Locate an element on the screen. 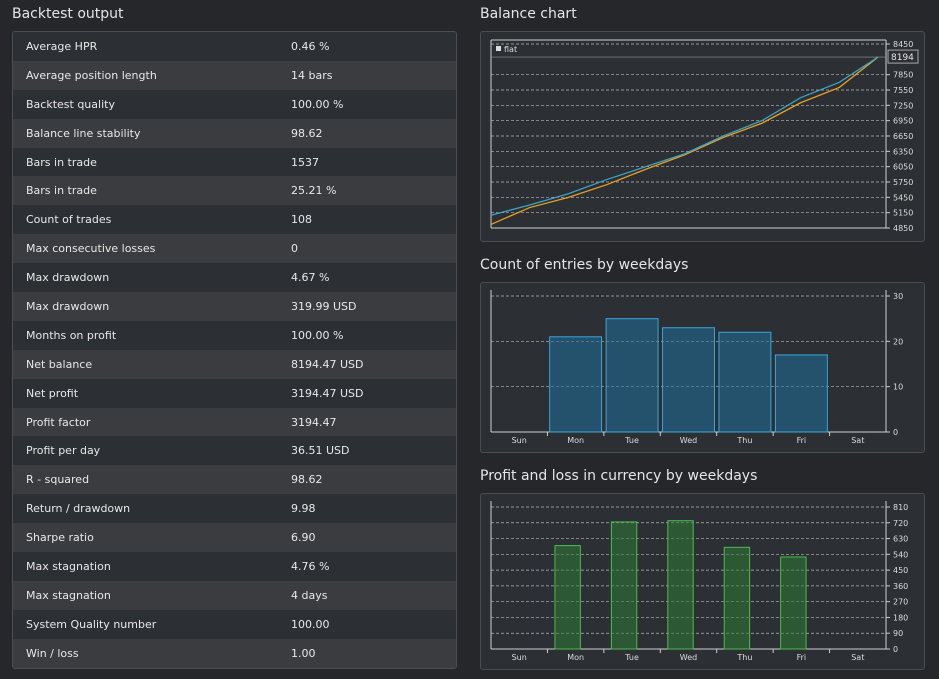  y-tick-label: 6950 is located at coordinates (903, 121).